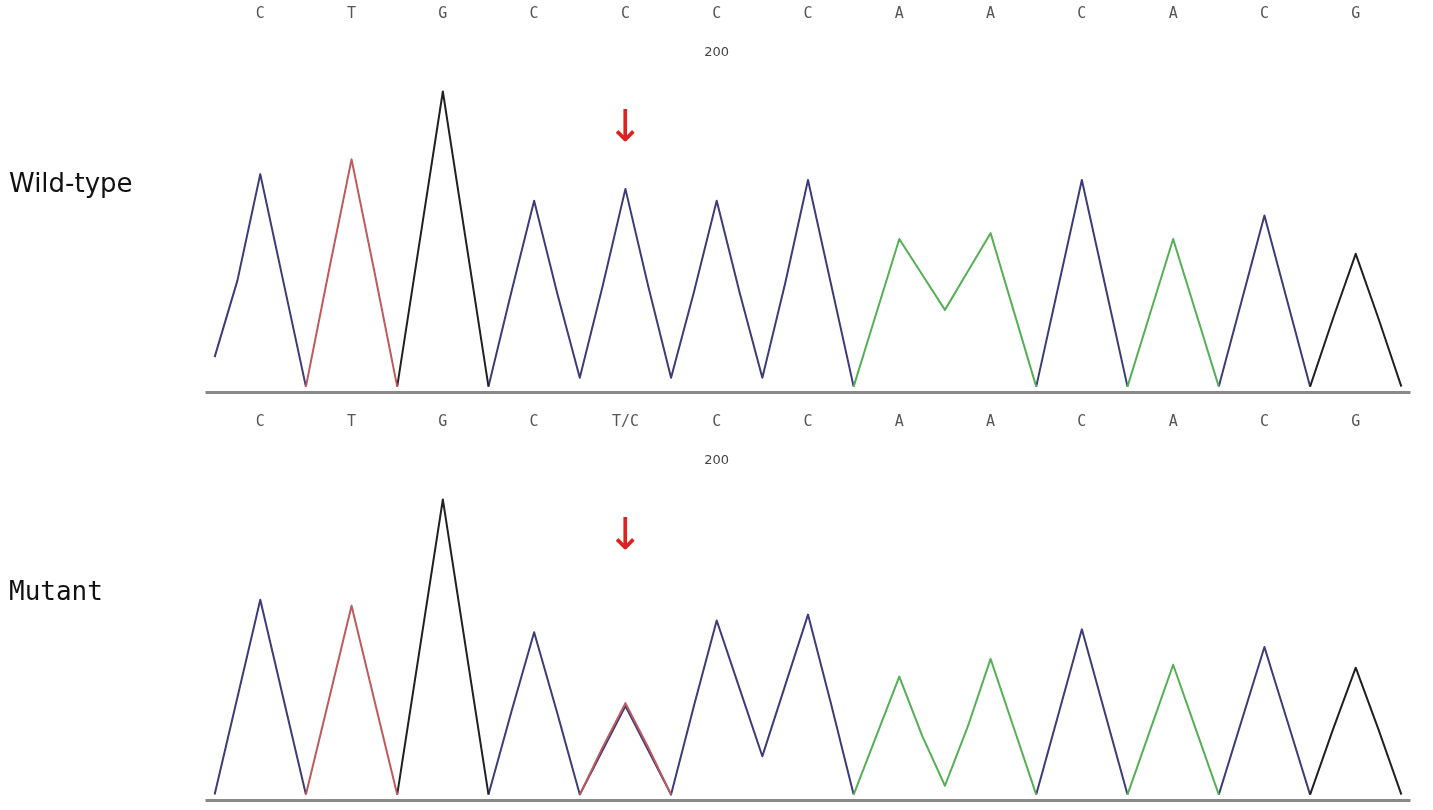 This screenshot has height=810, width=1433. What do you see at coordinates (625, 420) in the screenshot?
I see `x-tick-label: T/C` at bounding box center [625, 420].